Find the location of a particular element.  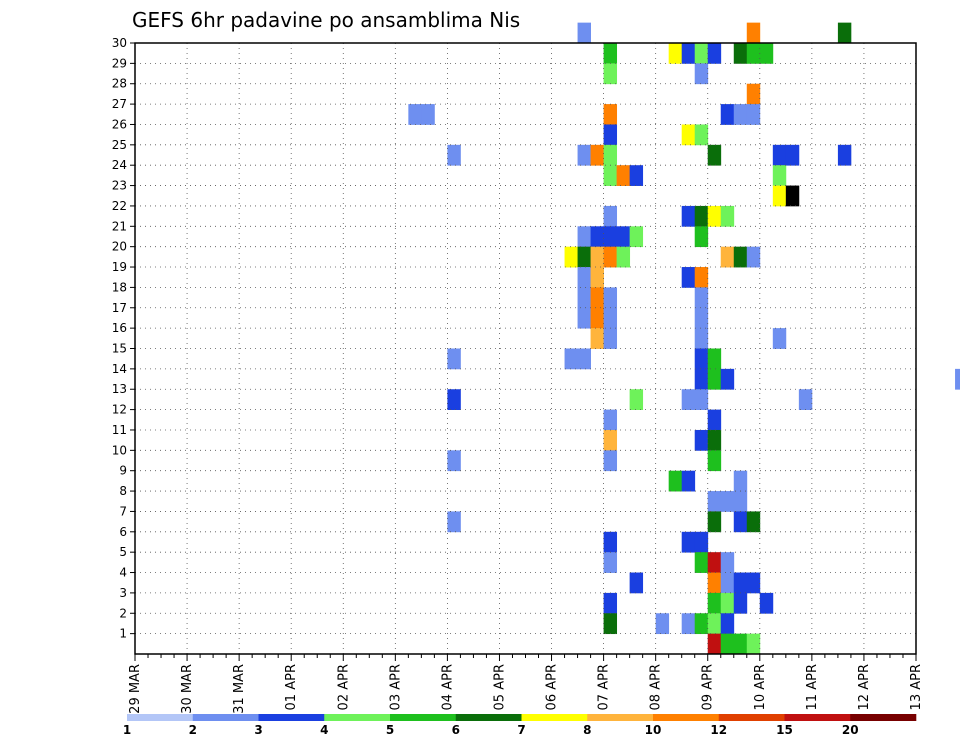

x-tick-label: 06 APR is located at coordinates (552, 687).